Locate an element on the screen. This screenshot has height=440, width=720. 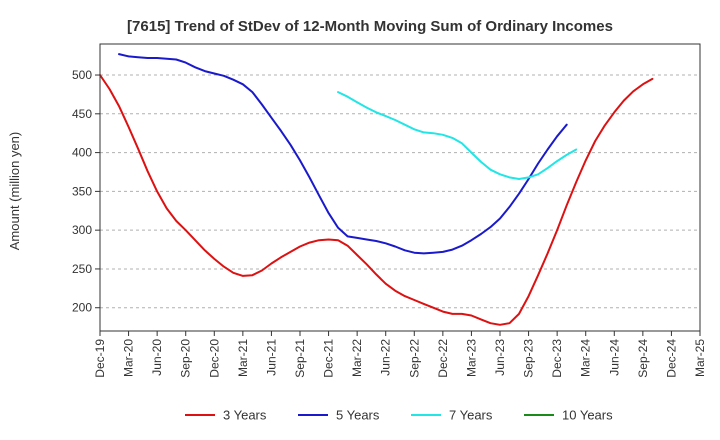
y-tick-label: 400 is located at coordinates (82, 153).